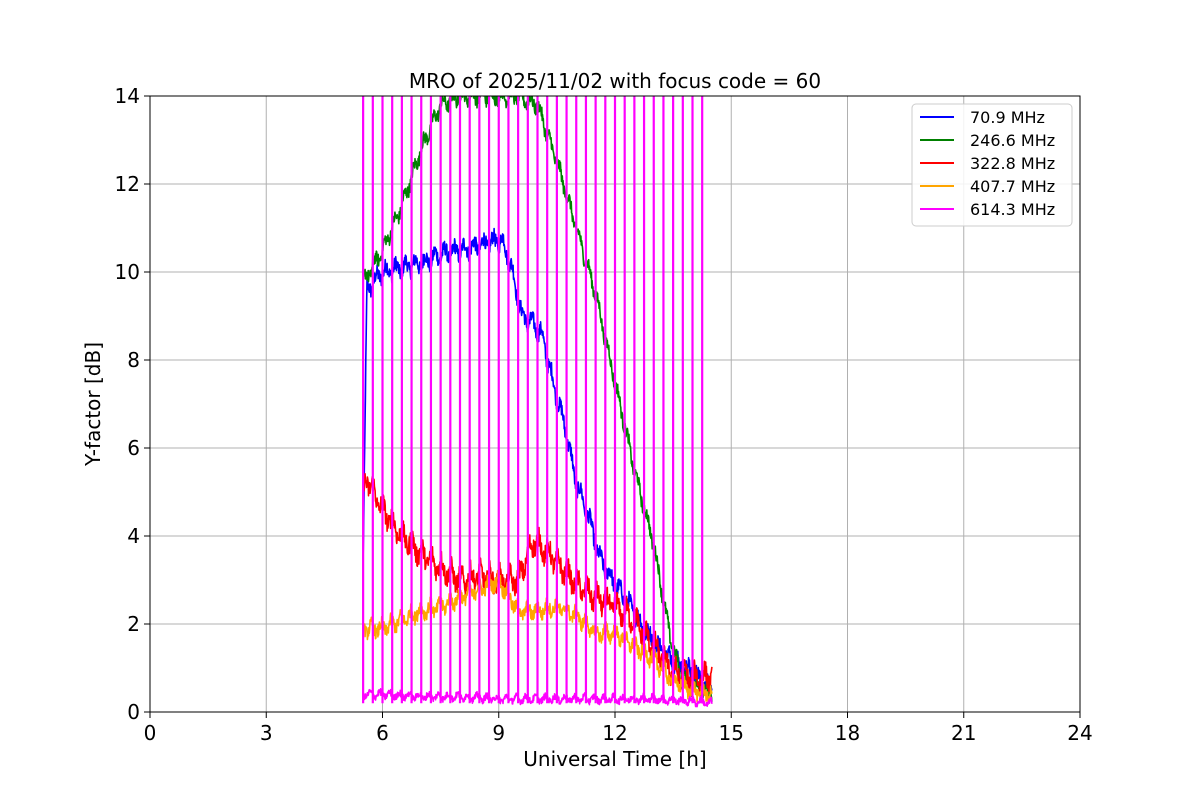 This screenshot has width=1200, height=800. I want to click on legend-label: 246.6 MHz, so click(1012, 140).